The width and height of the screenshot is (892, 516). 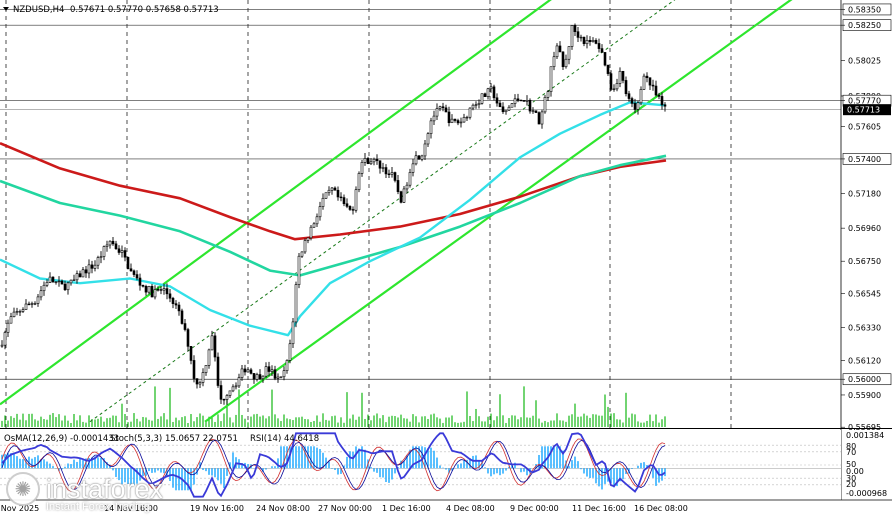 I want to click on oscillator-tick-label: 20, so click(x=851, y=484).